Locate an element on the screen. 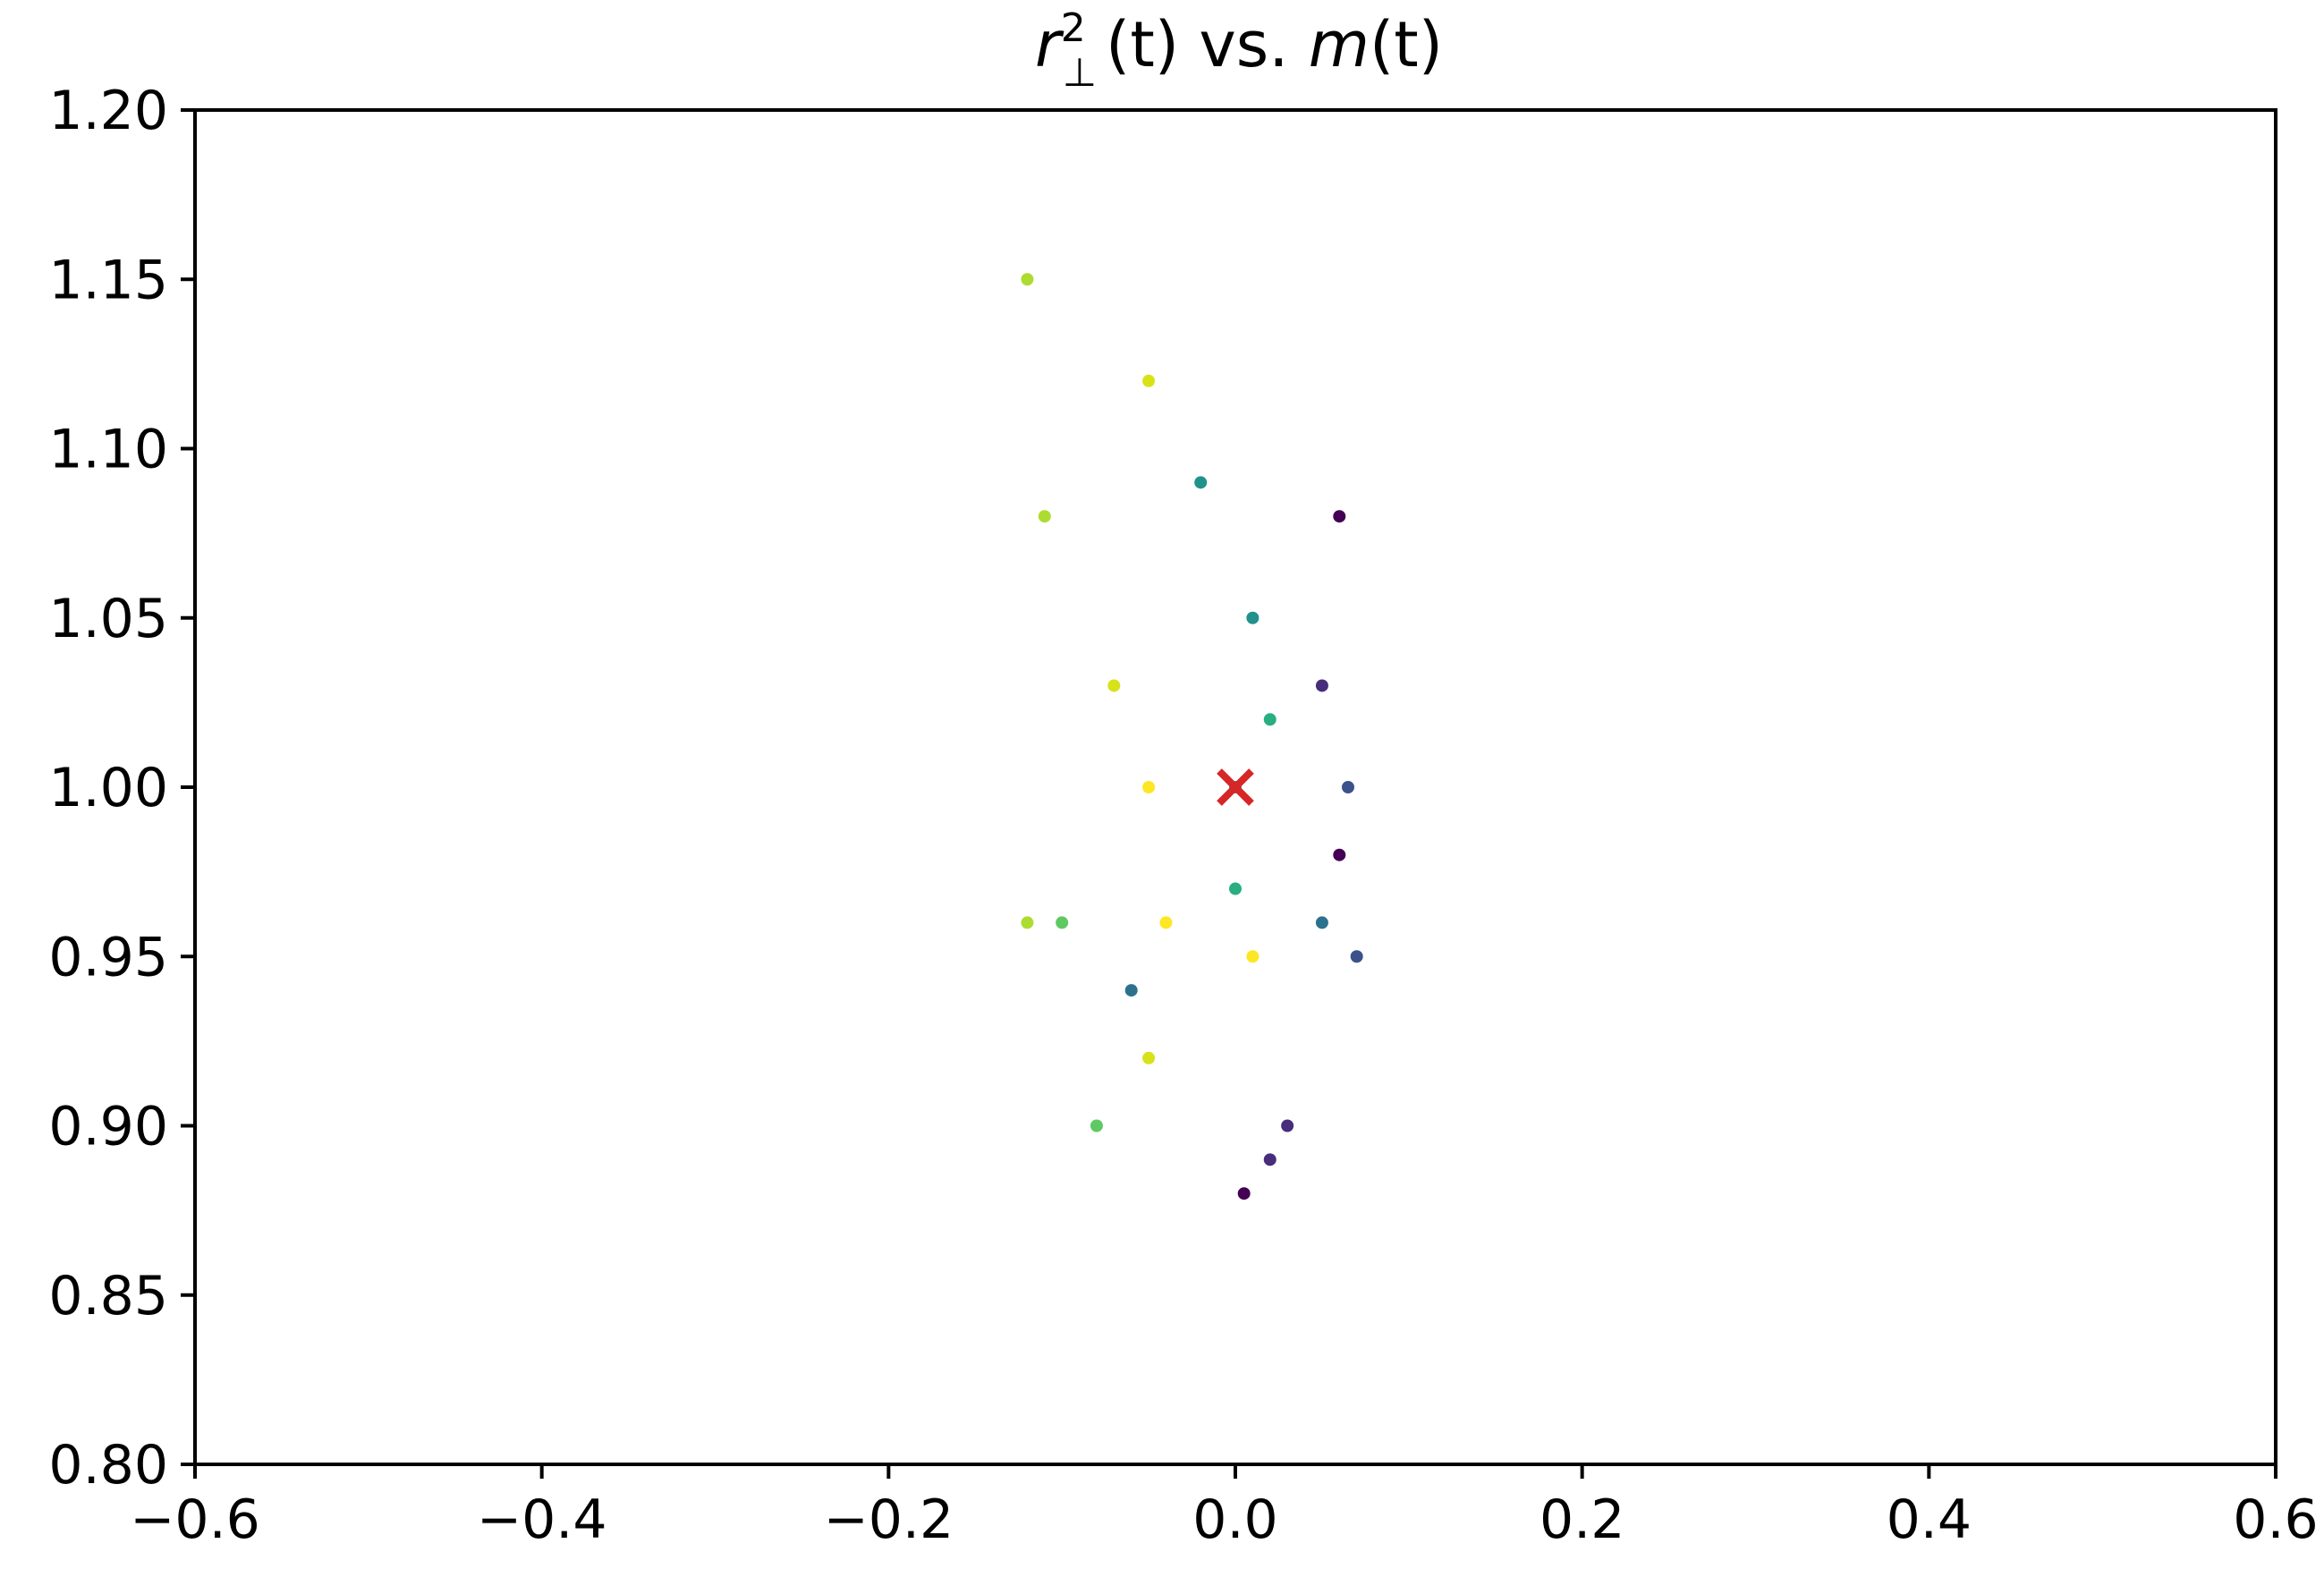 This screenshot has height=1569, width=2324. x-tick-label: −0.4 is located at coordinates (542, 1519).